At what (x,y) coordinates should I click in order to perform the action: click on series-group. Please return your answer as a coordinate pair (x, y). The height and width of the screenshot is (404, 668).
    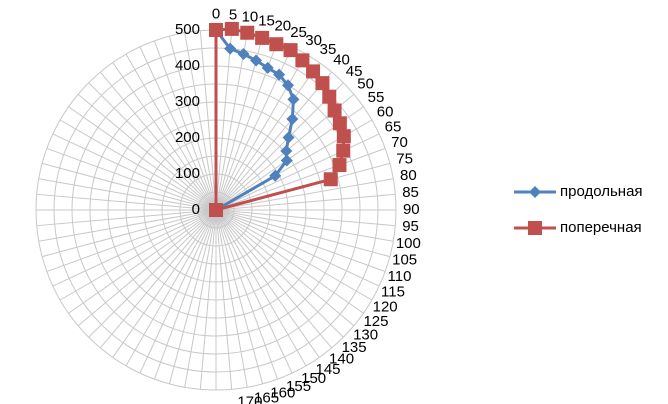
    Looking at the image, I should click on (280, 119).